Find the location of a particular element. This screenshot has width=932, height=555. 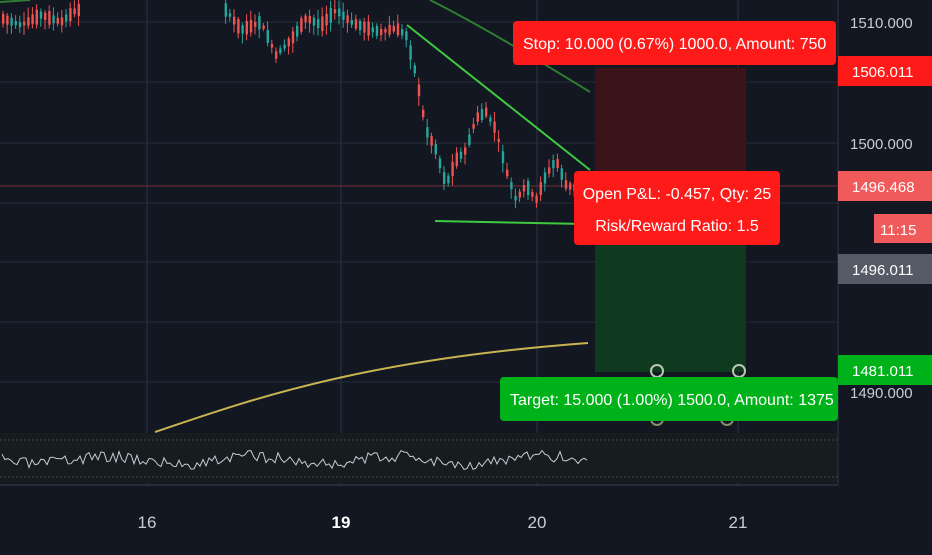

price-tag: 1496.011 is located at coordinates (885, 269).